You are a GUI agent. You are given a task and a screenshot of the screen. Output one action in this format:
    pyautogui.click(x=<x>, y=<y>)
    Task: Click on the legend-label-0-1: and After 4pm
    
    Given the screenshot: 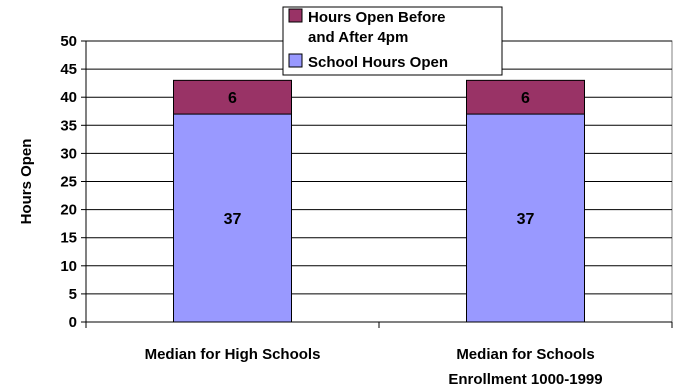 What is the action you would take?
    pyautogui.click(x=358, y=37)
    